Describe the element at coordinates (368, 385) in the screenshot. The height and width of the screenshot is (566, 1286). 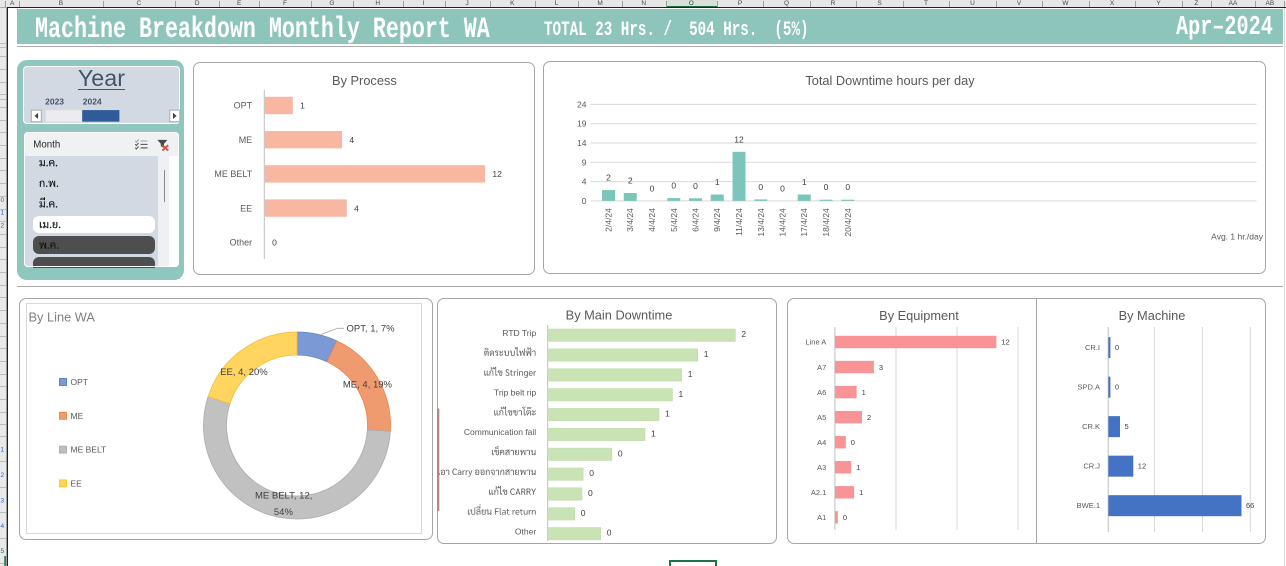
I see `svg-text: ME, 4, 19%` at that location.